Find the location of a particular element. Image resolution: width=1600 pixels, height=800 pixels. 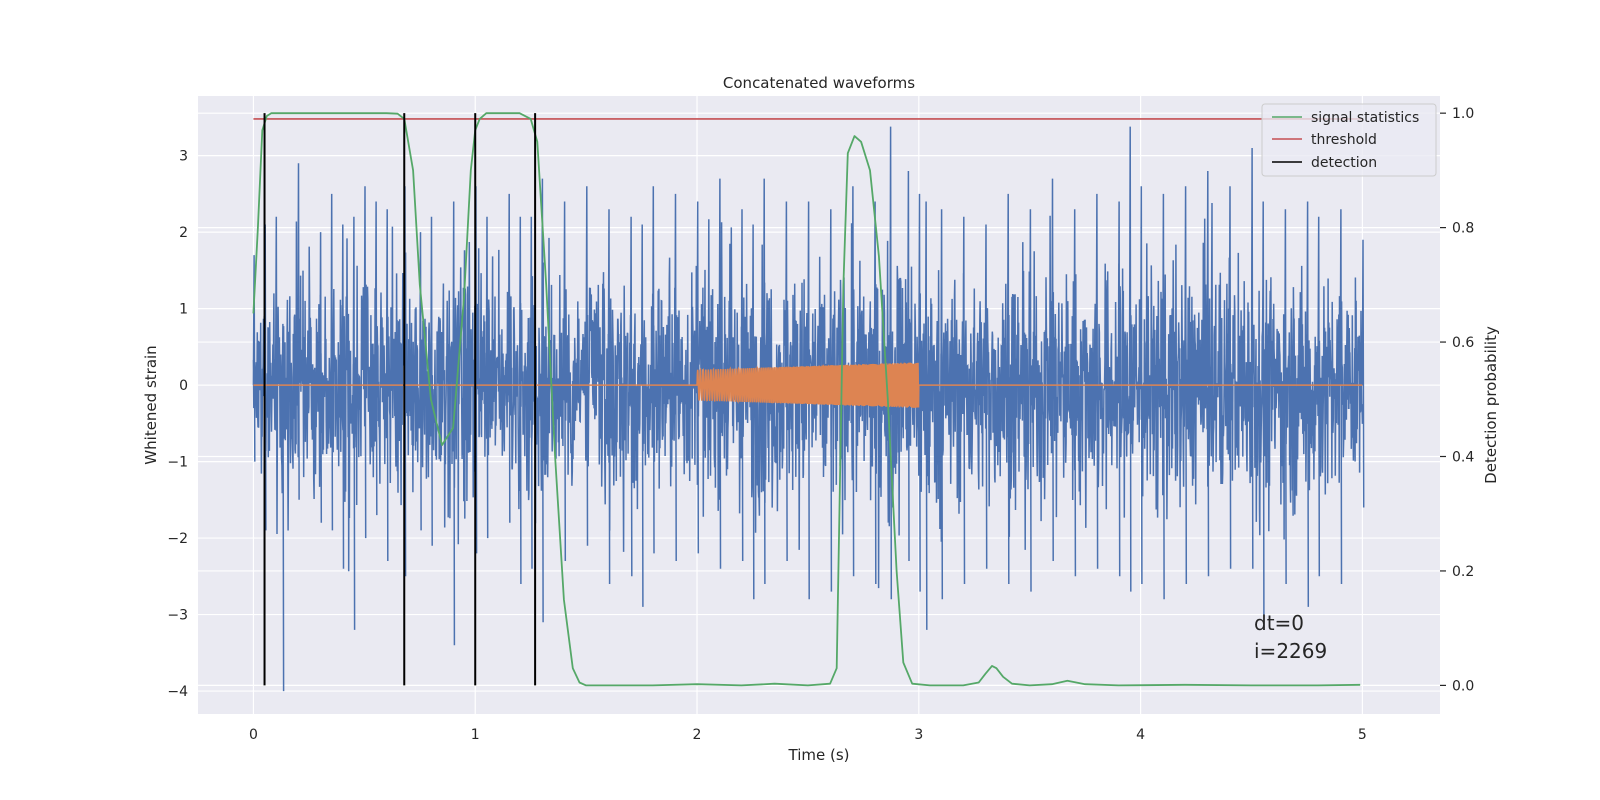

x-tick-label: 0 is located at coordinates (253, 735).